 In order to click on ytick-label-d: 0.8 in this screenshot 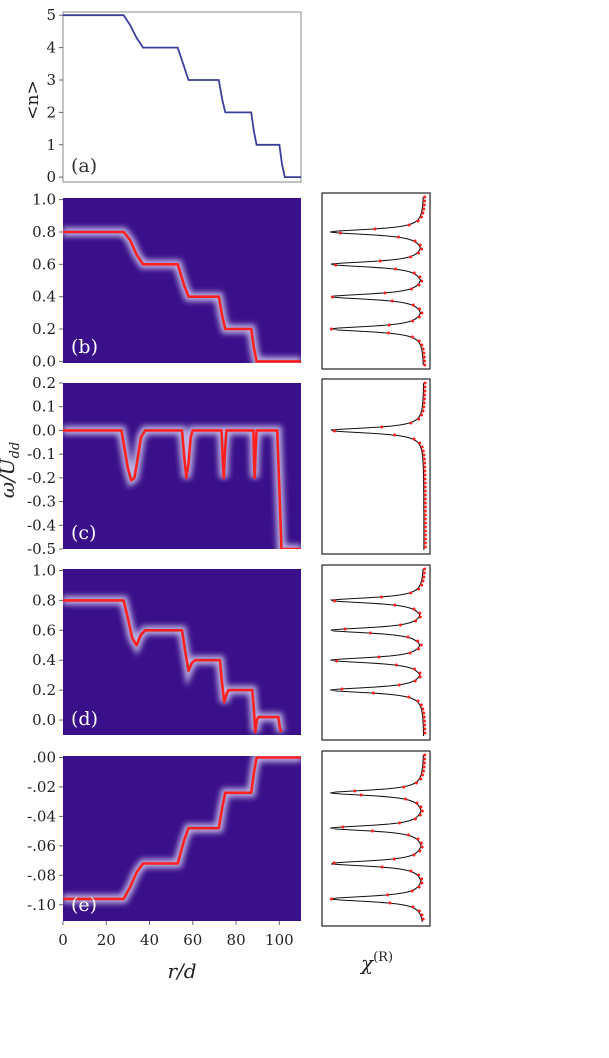, I will do `click(44, 600)`.